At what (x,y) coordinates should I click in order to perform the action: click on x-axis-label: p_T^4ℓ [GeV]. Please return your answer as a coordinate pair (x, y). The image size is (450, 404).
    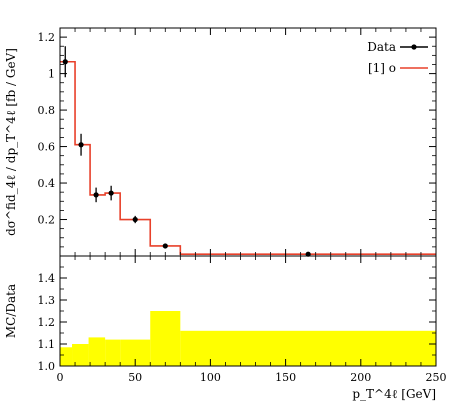
    Looking at the image, I should click on (394, 394).